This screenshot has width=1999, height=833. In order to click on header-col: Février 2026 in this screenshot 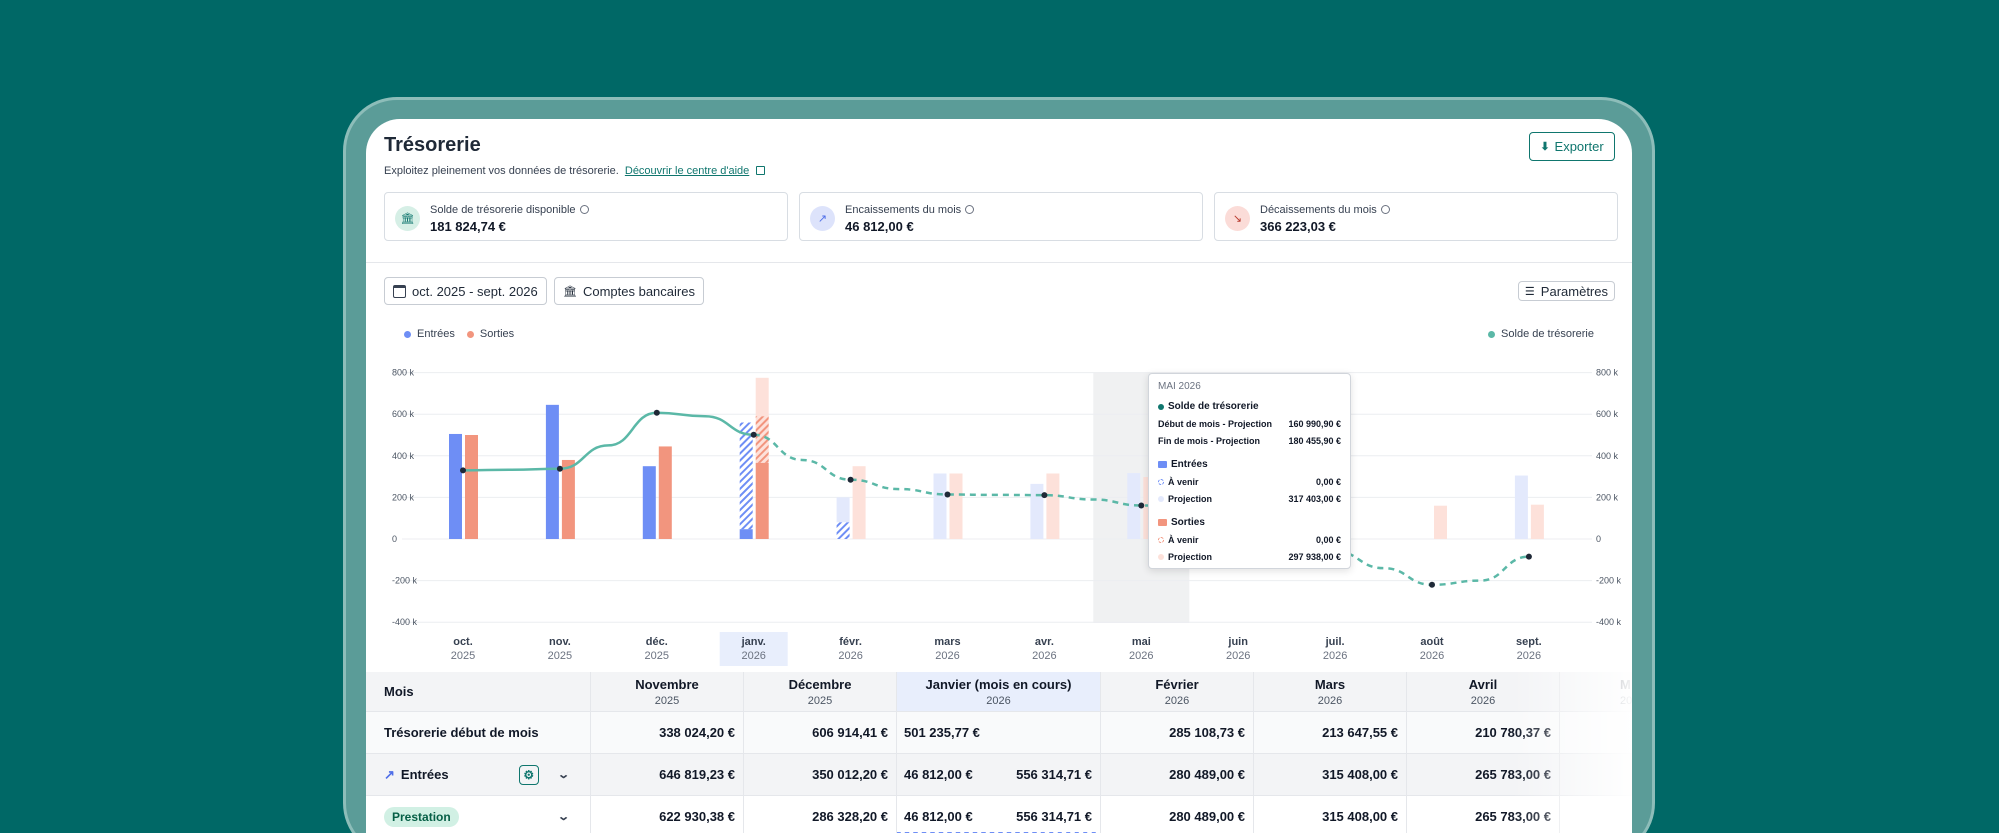, I will do `click(1177, 691)`.